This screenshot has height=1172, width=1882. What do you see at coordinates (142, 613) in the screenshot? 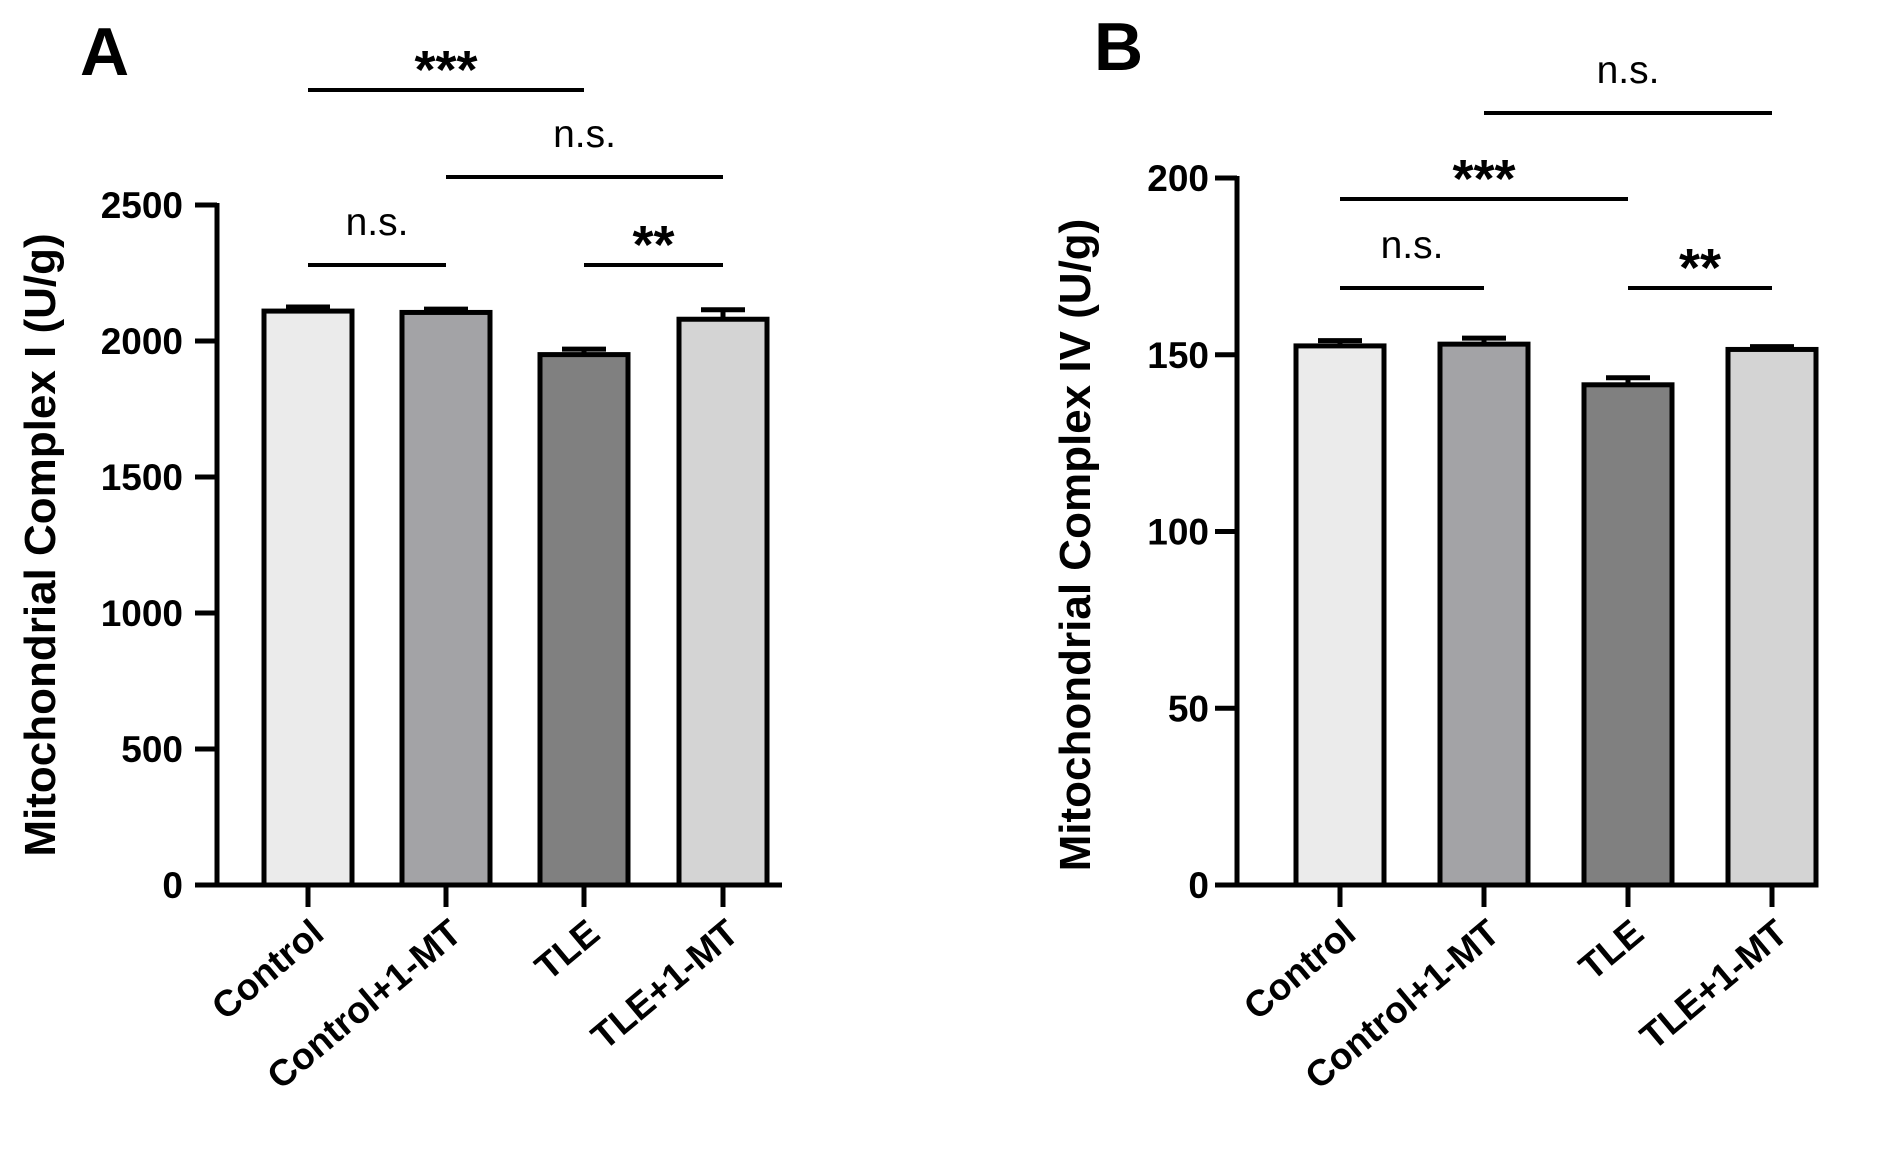
I see `y-tick-label: 1000` at bounding box center [142, 613].